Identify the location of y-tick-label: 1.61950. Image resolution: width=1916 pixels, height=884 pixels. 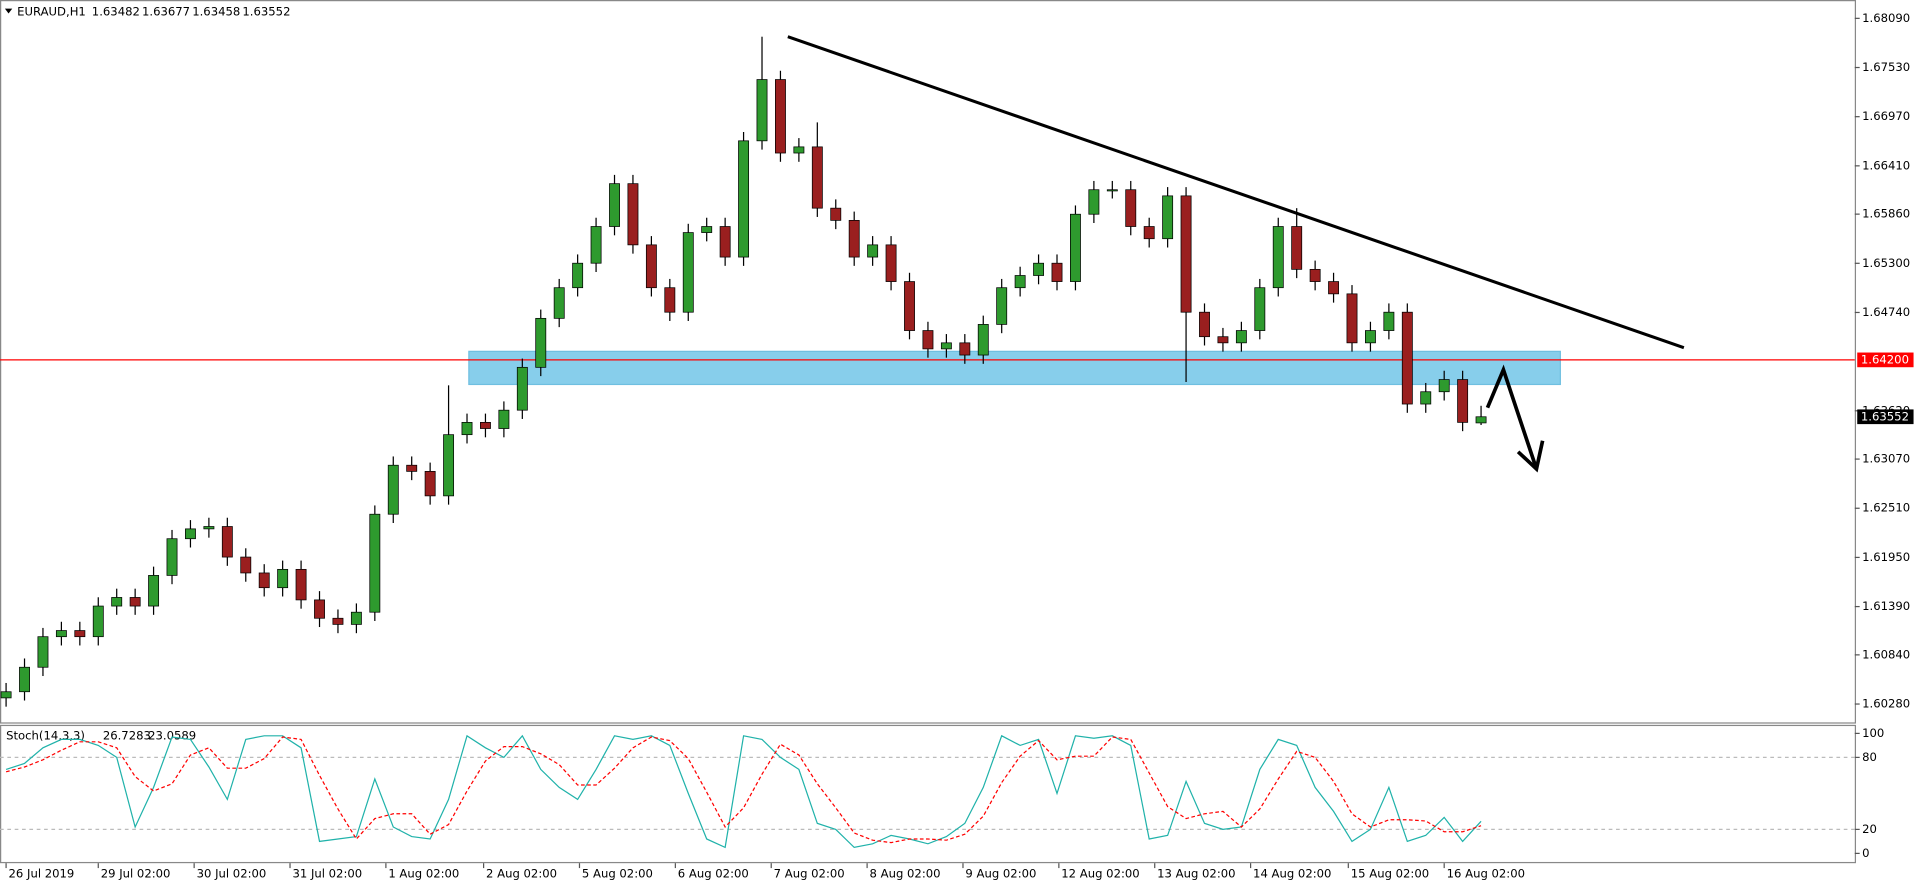
(1886, 557).